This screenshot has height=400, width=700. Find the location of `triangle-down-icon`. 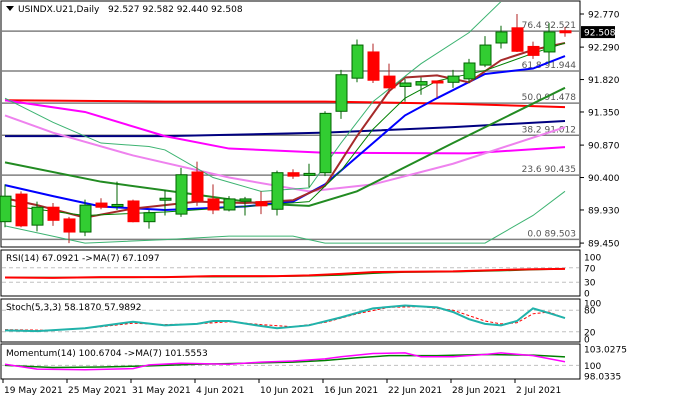

triangle-down-icon is located at coordinates (10, 8).